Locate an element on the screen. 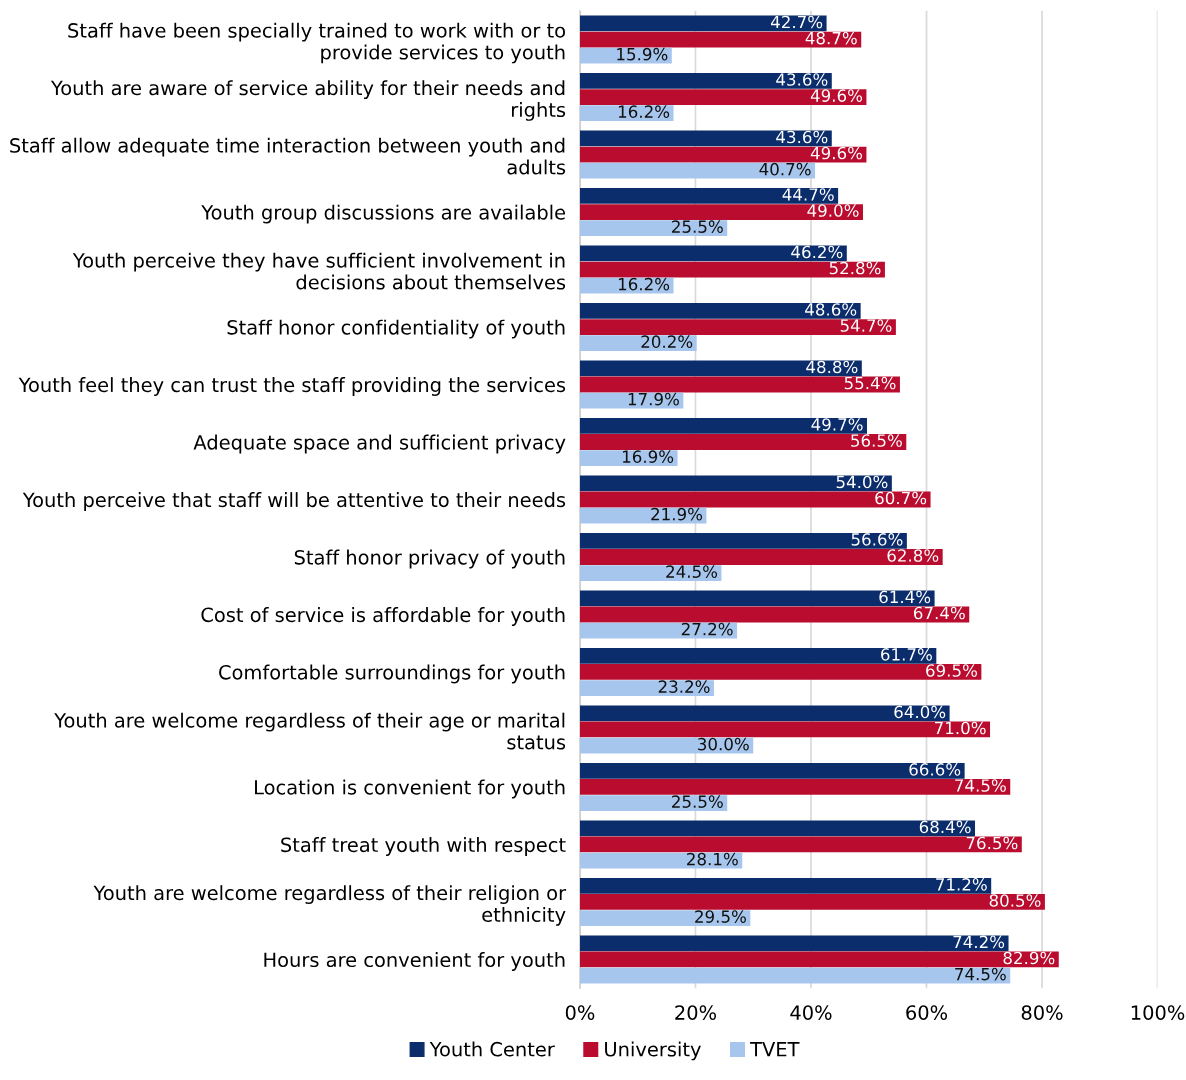 This screenshot has height=1080, width=1186. data-label: 60.7% is located at coordinates (901, 498).